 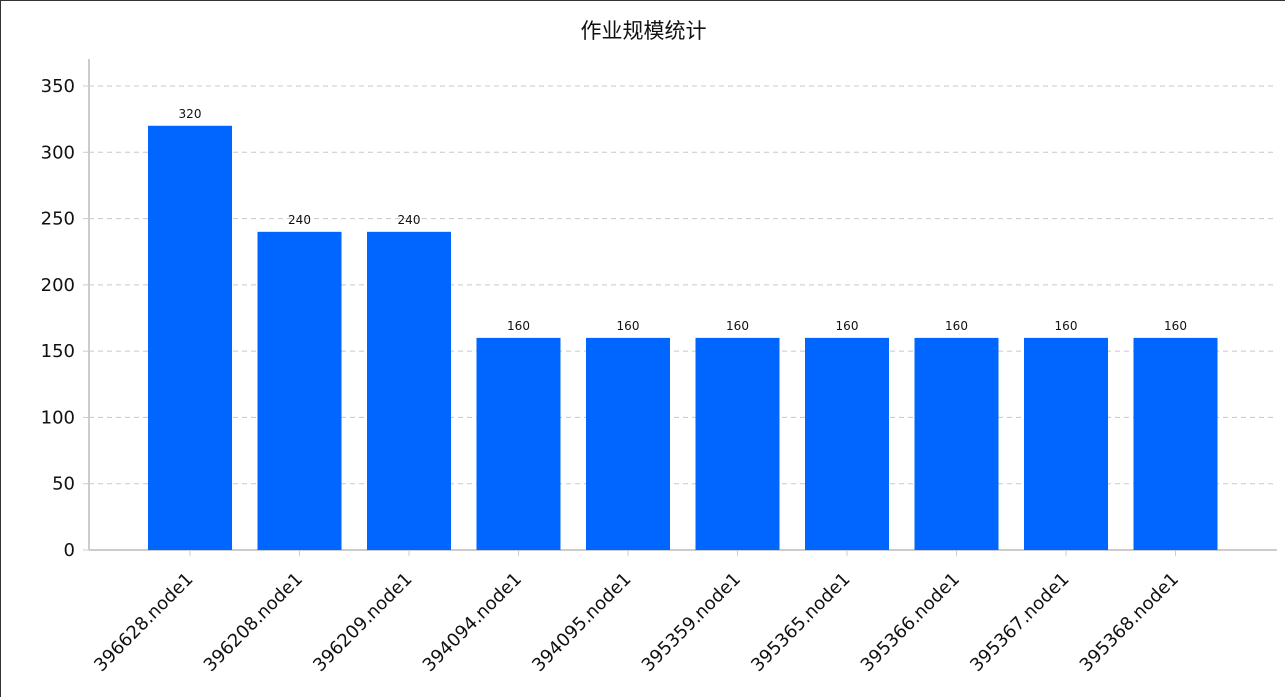 What do you see at coordinates (69, 550) in the screenshot?
I see `y-tick-label: 0` at bounding box center [69, 550].